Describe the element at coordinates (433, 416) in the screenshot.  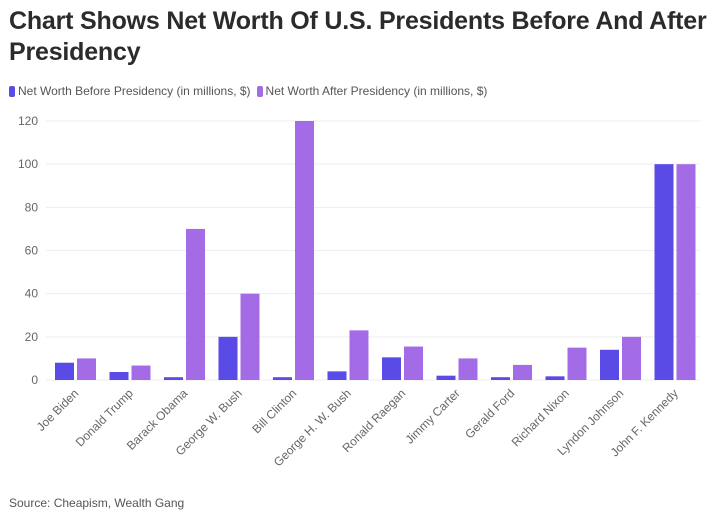
I see `x-tick-label: Jimmy Carter` at that location.